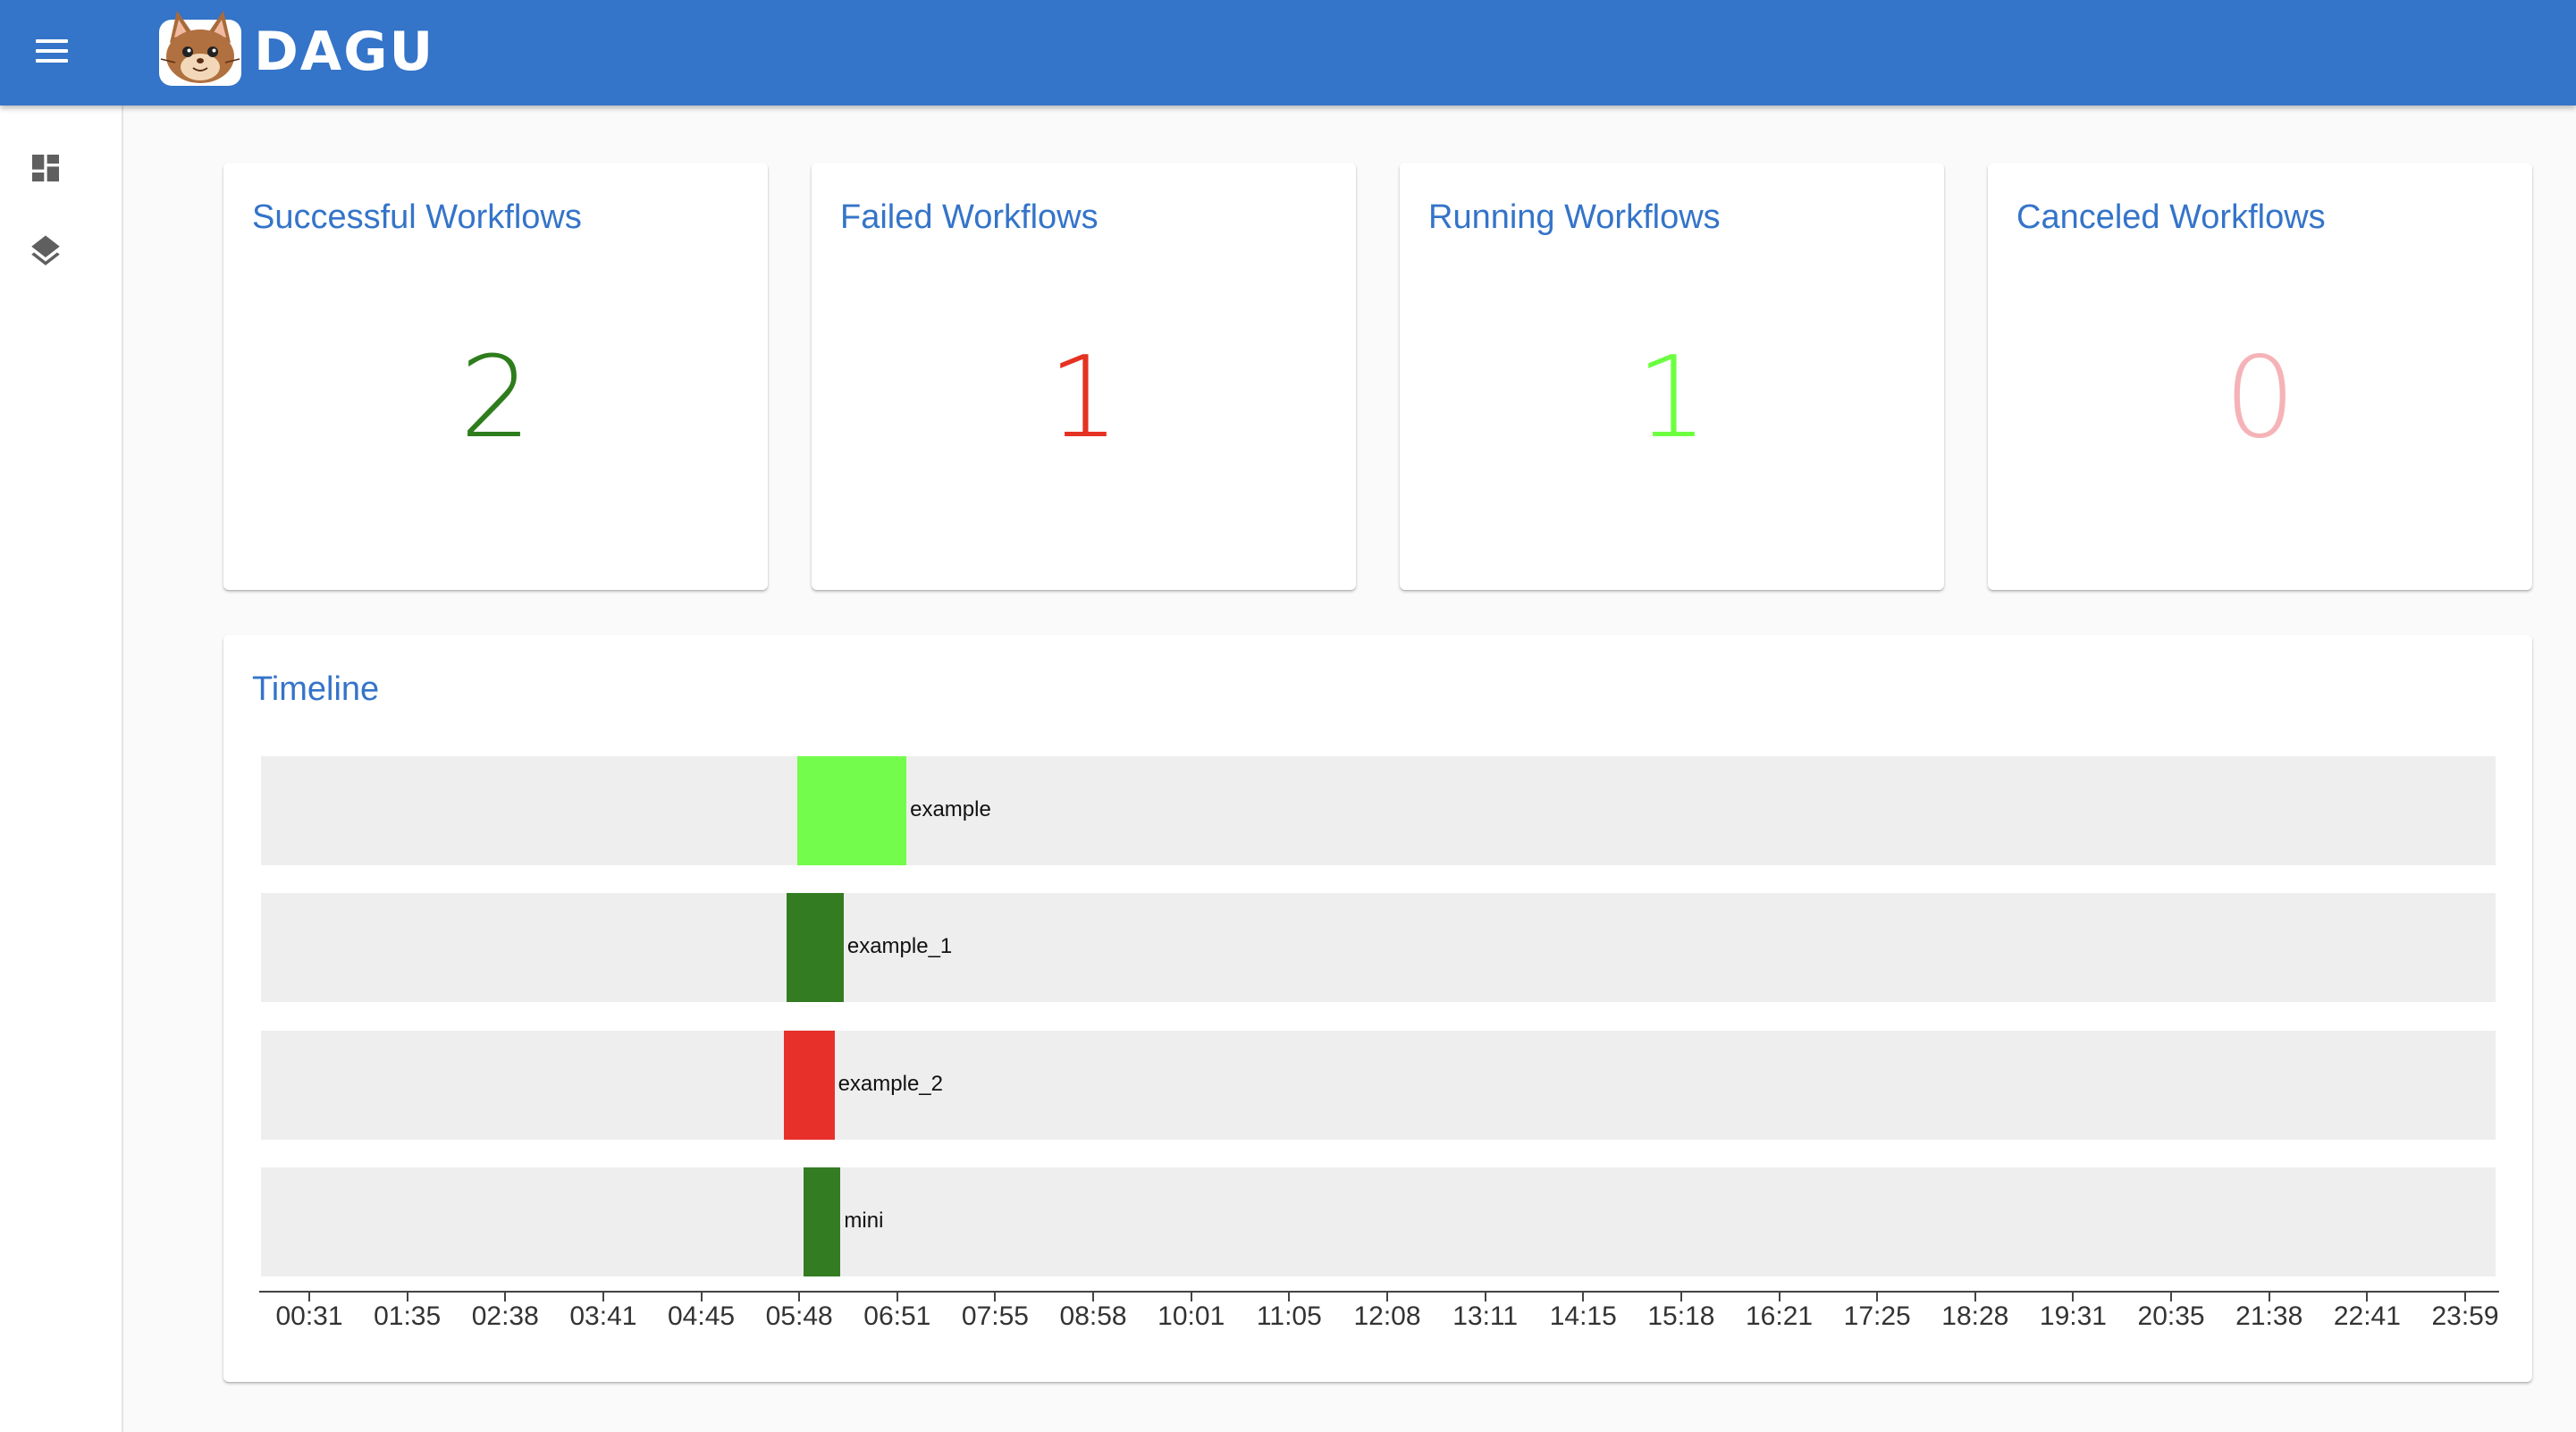  Describe the element at coordinates (62, 768) in the screenshot. I see `sidebar` at that location.